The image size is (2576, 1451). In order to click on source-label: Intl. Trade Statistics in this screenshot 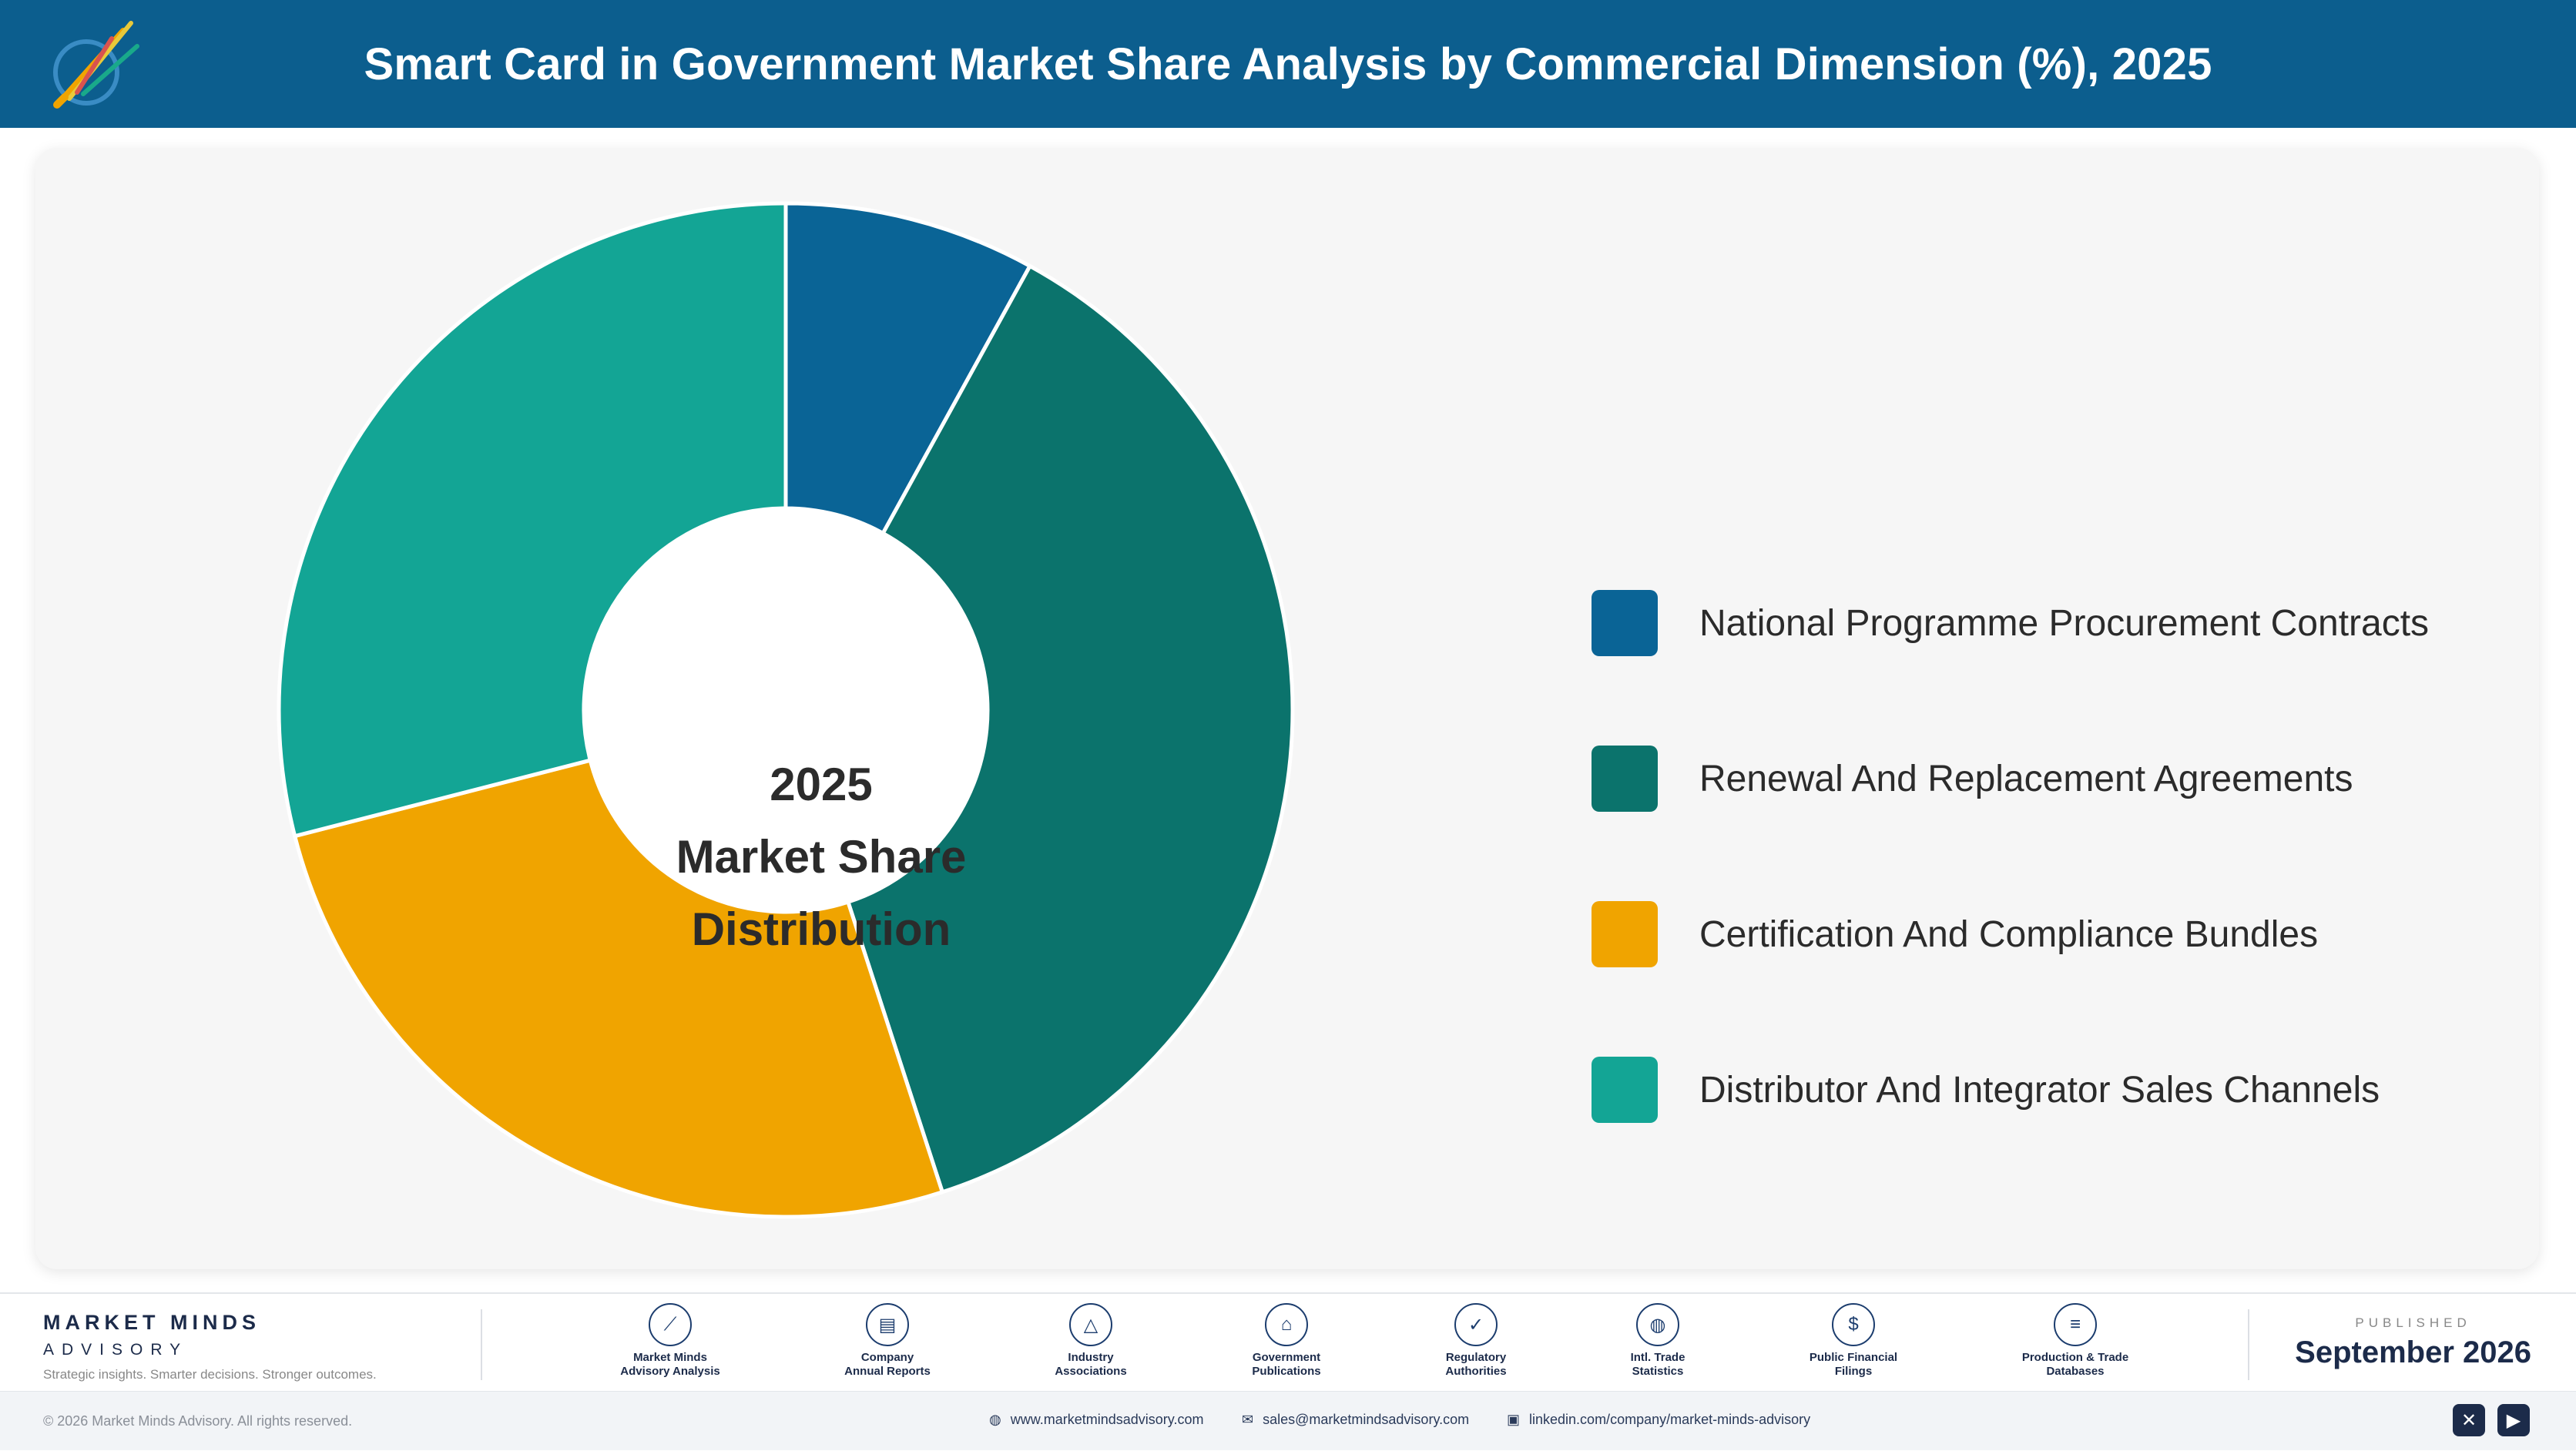, I will do `click(1657, 1364)`.